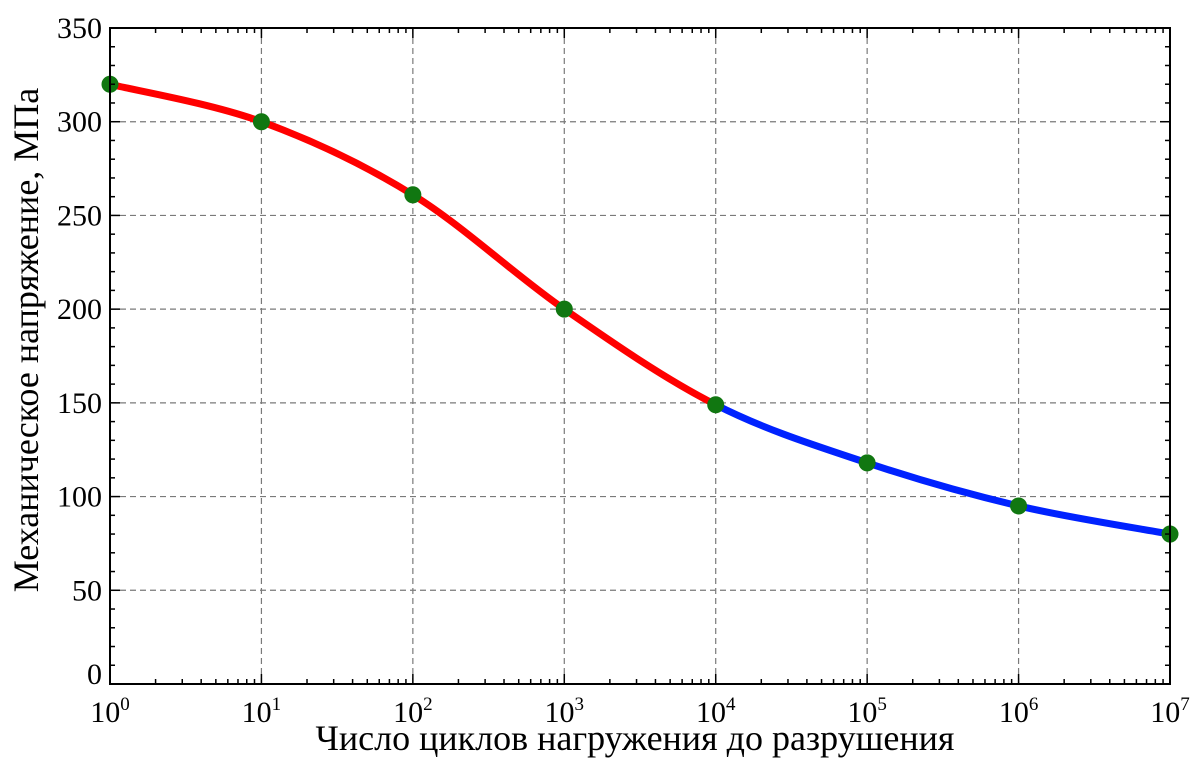 The image size is (1200, 765). What do you see at coordinates (79, 403) in the screenshot?
I see `y-tick-label: 150` at bounding box center [79, 403].